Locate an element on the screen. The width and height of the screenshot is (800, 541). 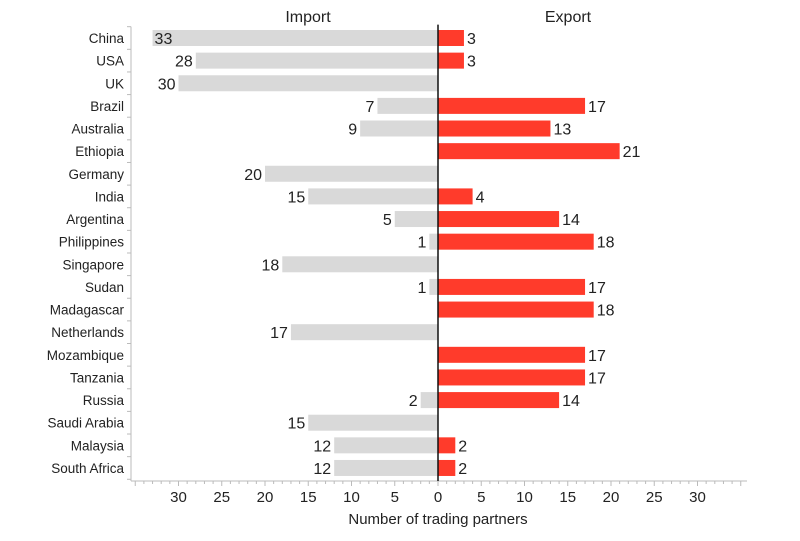
category-label: Germany is located at coordinates (96, 174).